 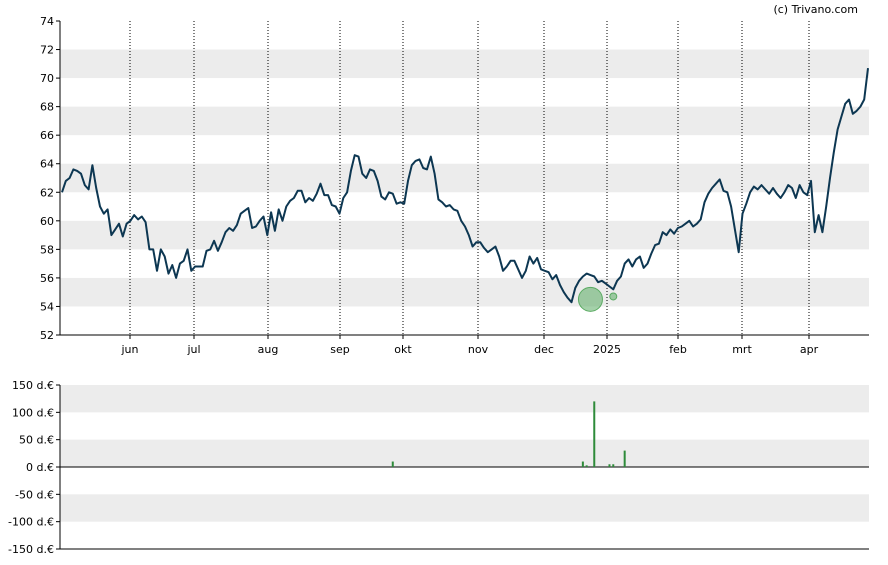 I want to click on price-y-tick-label: 60, so click(x=47, y=221).